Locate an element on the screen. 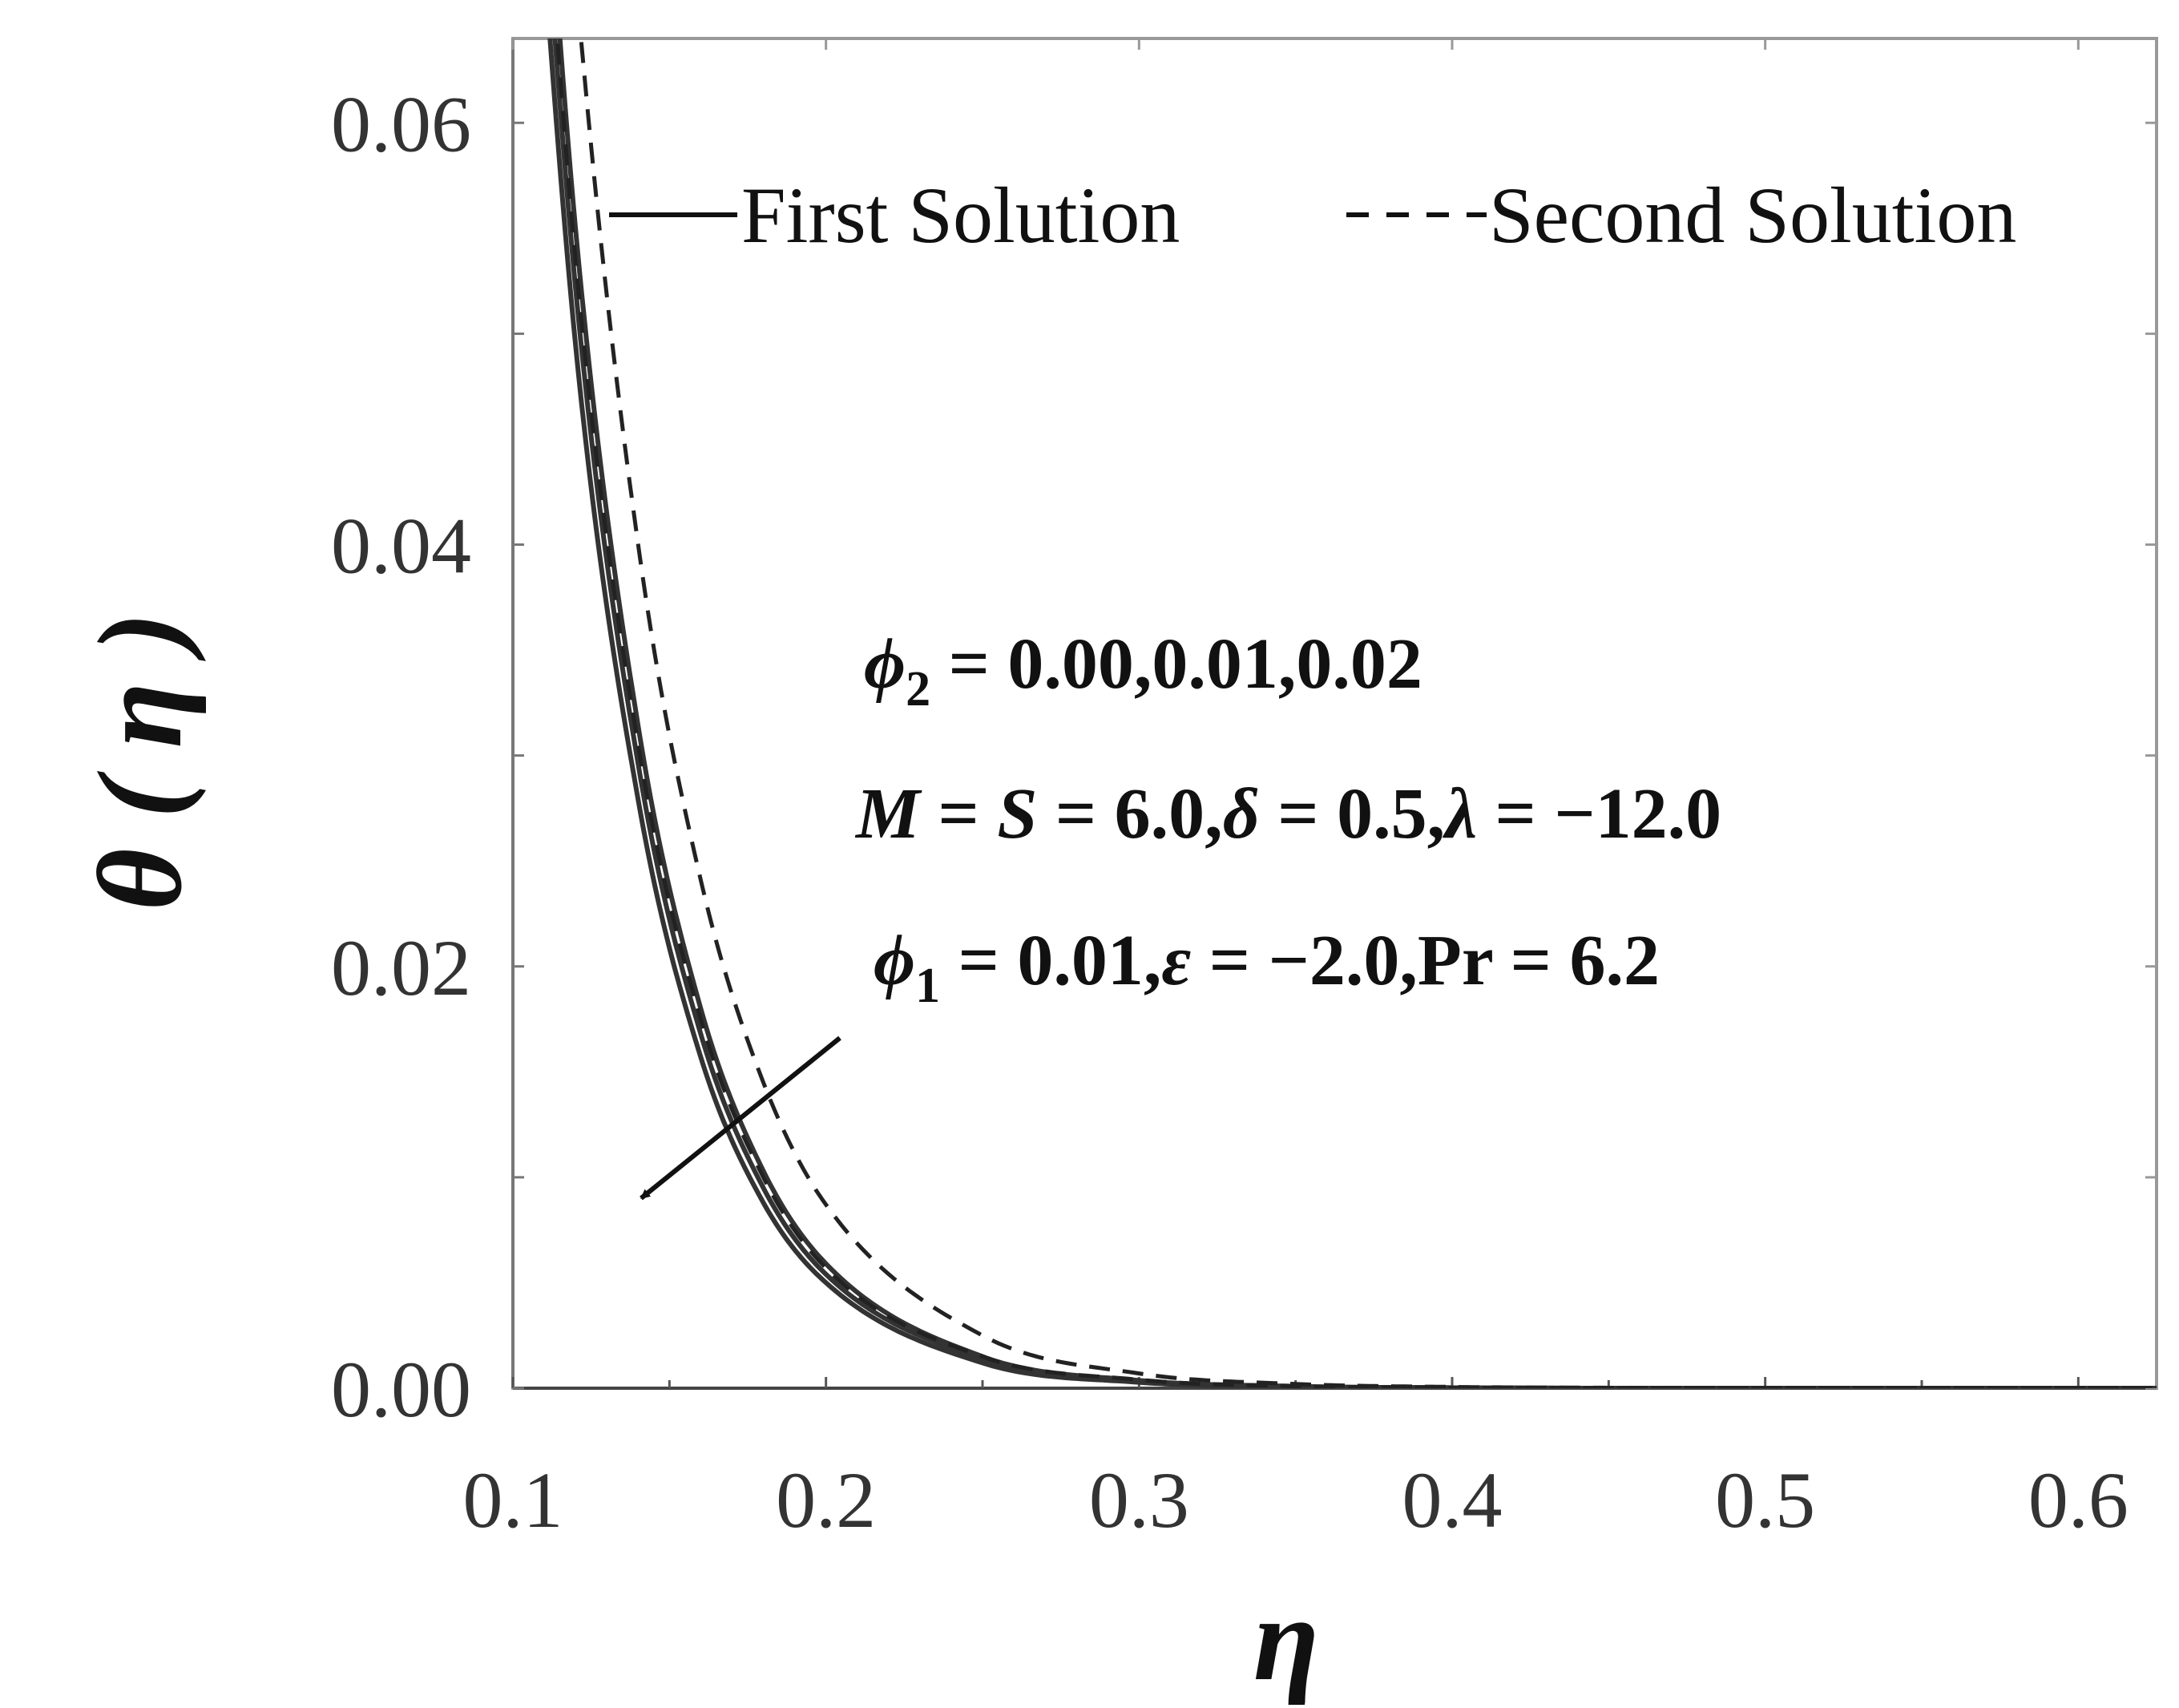  x-tick-label: 0.5 is located at coordinates (1765, 1500).